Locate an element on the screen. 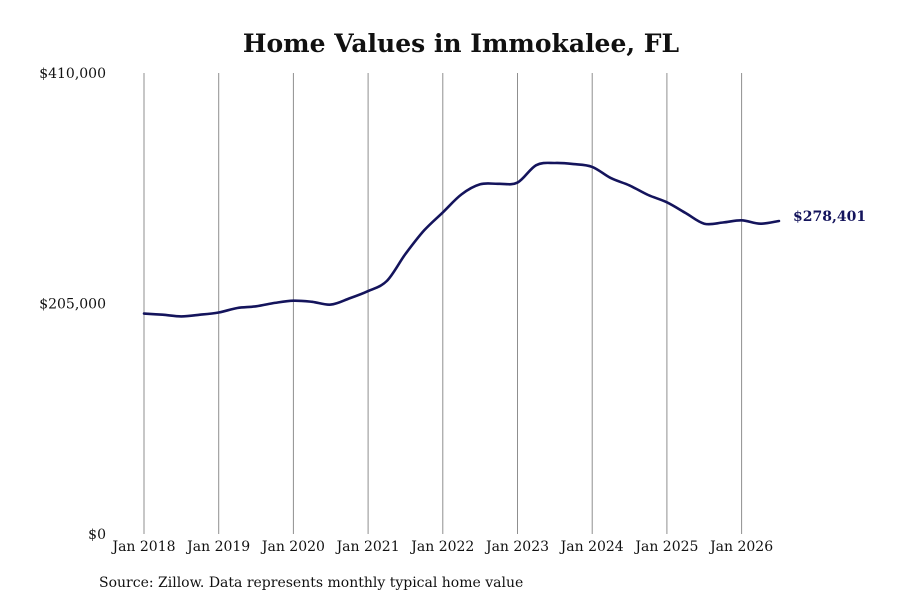  y-tick-label: $205,000 is located at coordinates (72, 305).